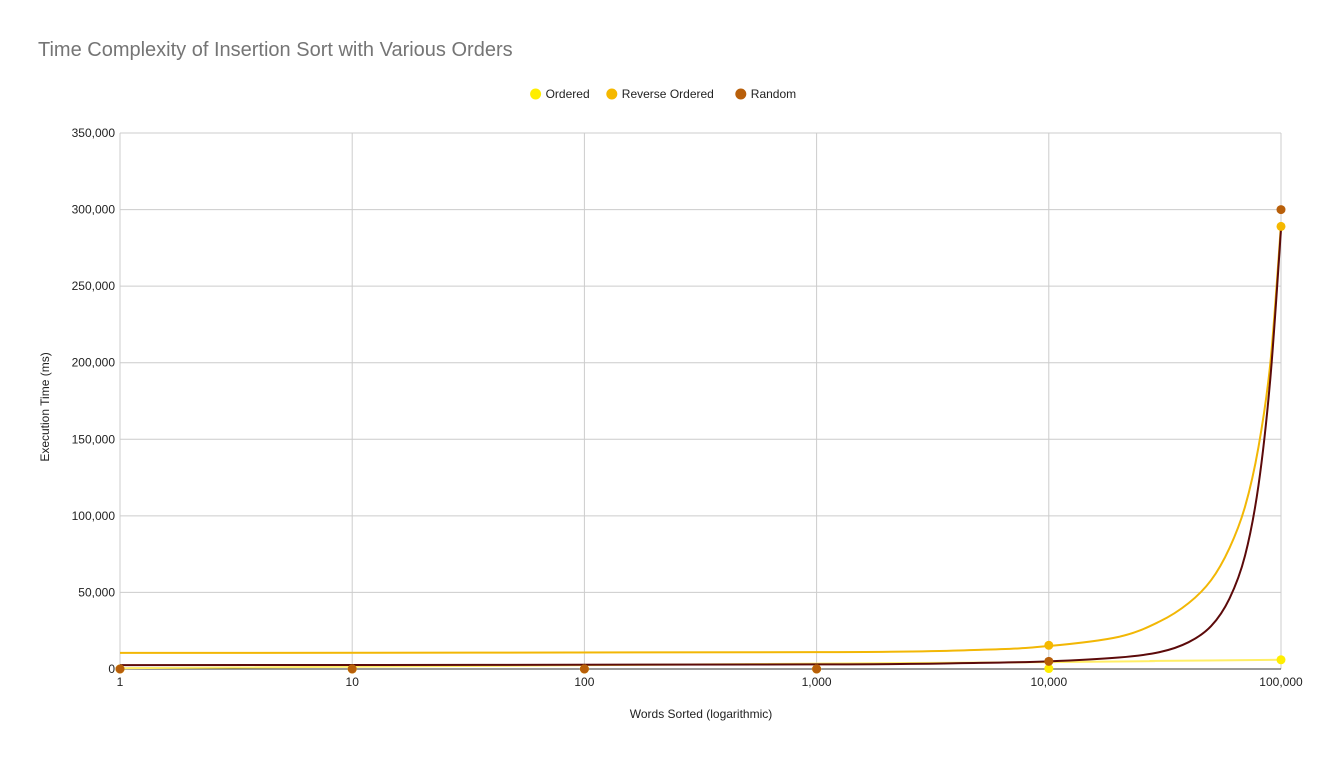  What do you see at coordinates (111, 669) in the screenshot?
I see `y-tick-label: 0` at bounding box center [111, 669].